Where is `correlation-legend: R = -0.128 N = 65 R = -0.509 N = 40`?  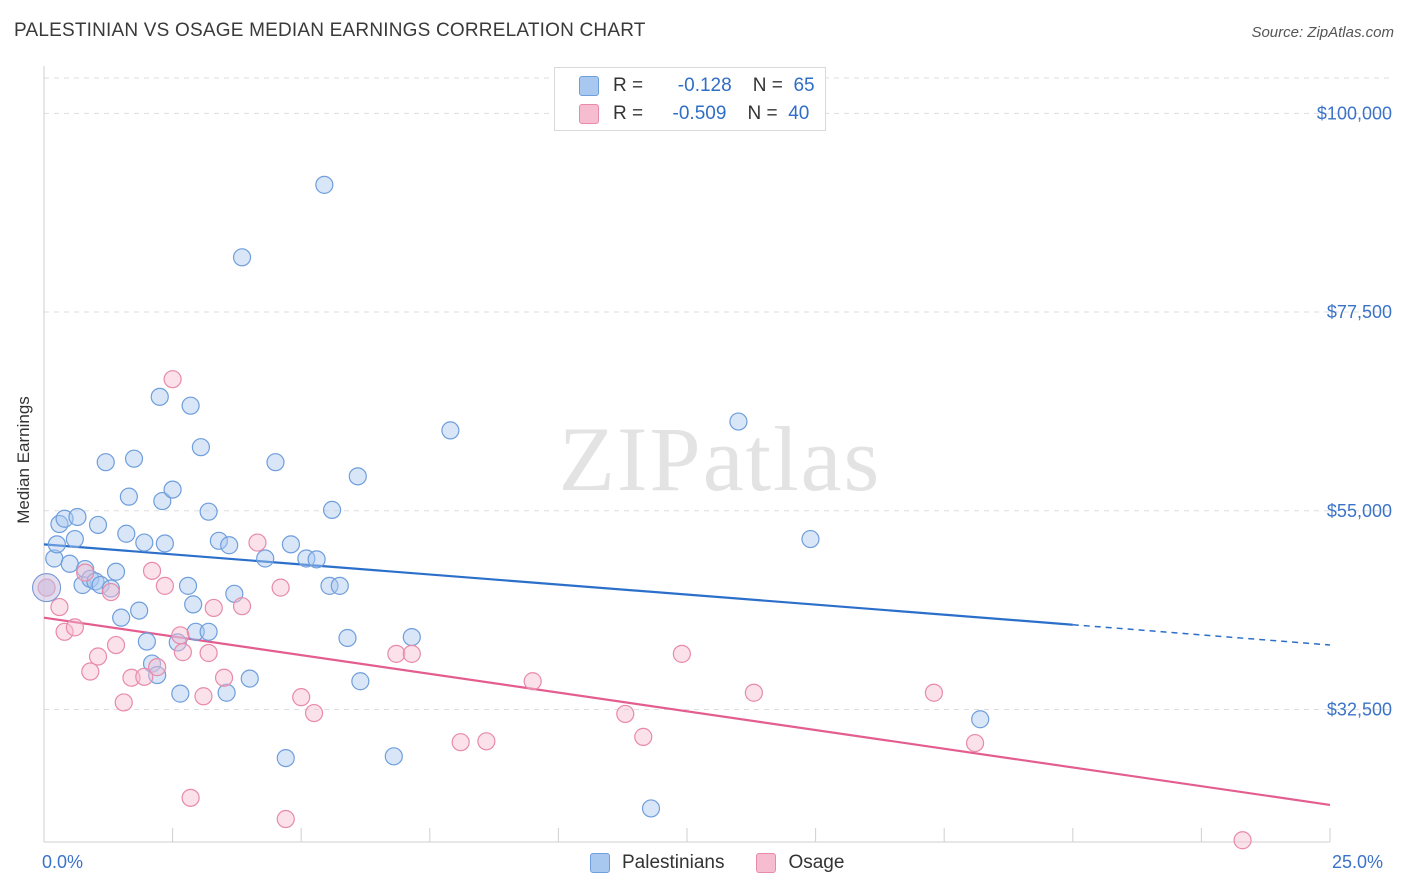
correlation-legend: R = -0.128 N = 65 R = -0.509 N = 40 is located at coordinates (690, 99).